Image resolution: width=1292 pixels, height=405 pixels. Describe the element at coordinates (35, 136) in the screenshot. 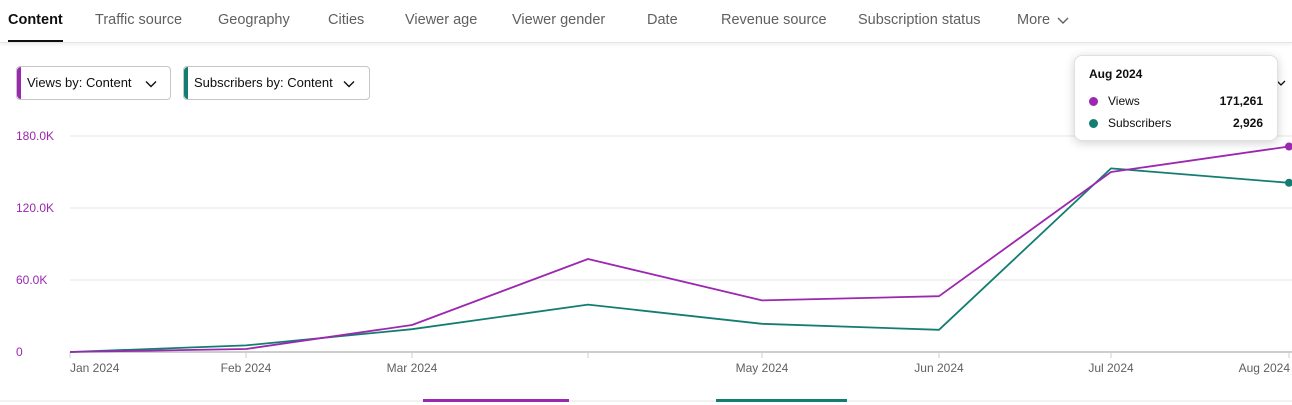

I see `y-tick-label: 180.0K` at that location.